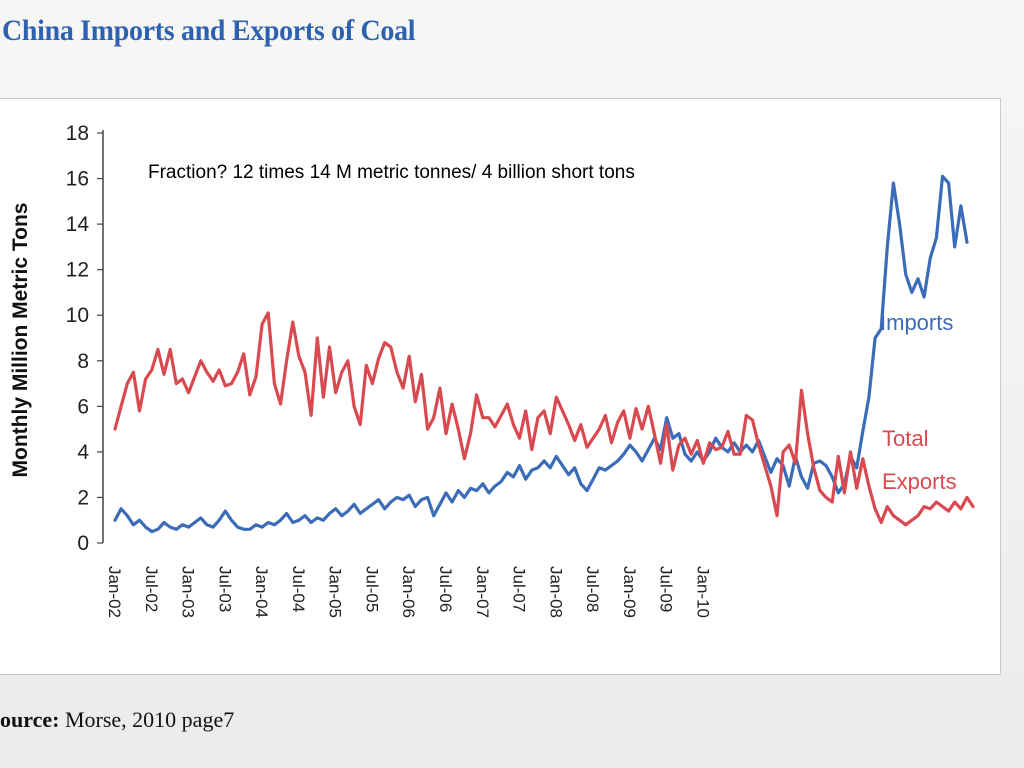 The height and width of the screenshot is (768, 1024). What do you see at coordinates (77, 133) in the screenshot?
I see `y-tick-label: 18` at bounding box center [77, 133].